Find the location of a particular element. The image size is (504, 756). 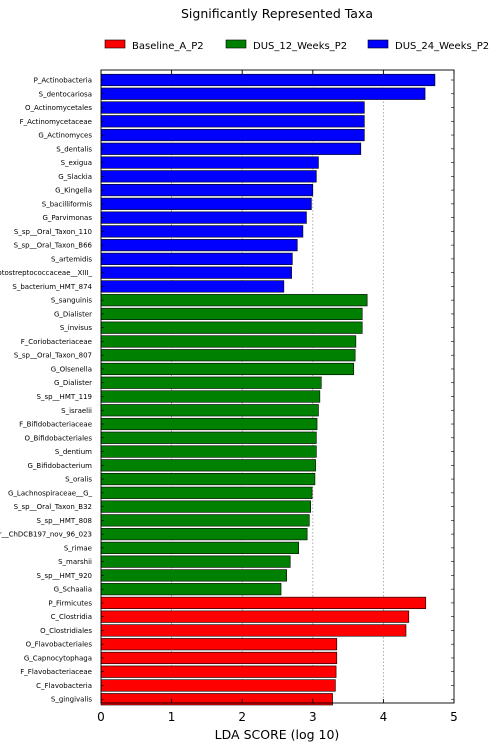

y-tick-label: S_dentocariosa is located at coordinates (65, 94).